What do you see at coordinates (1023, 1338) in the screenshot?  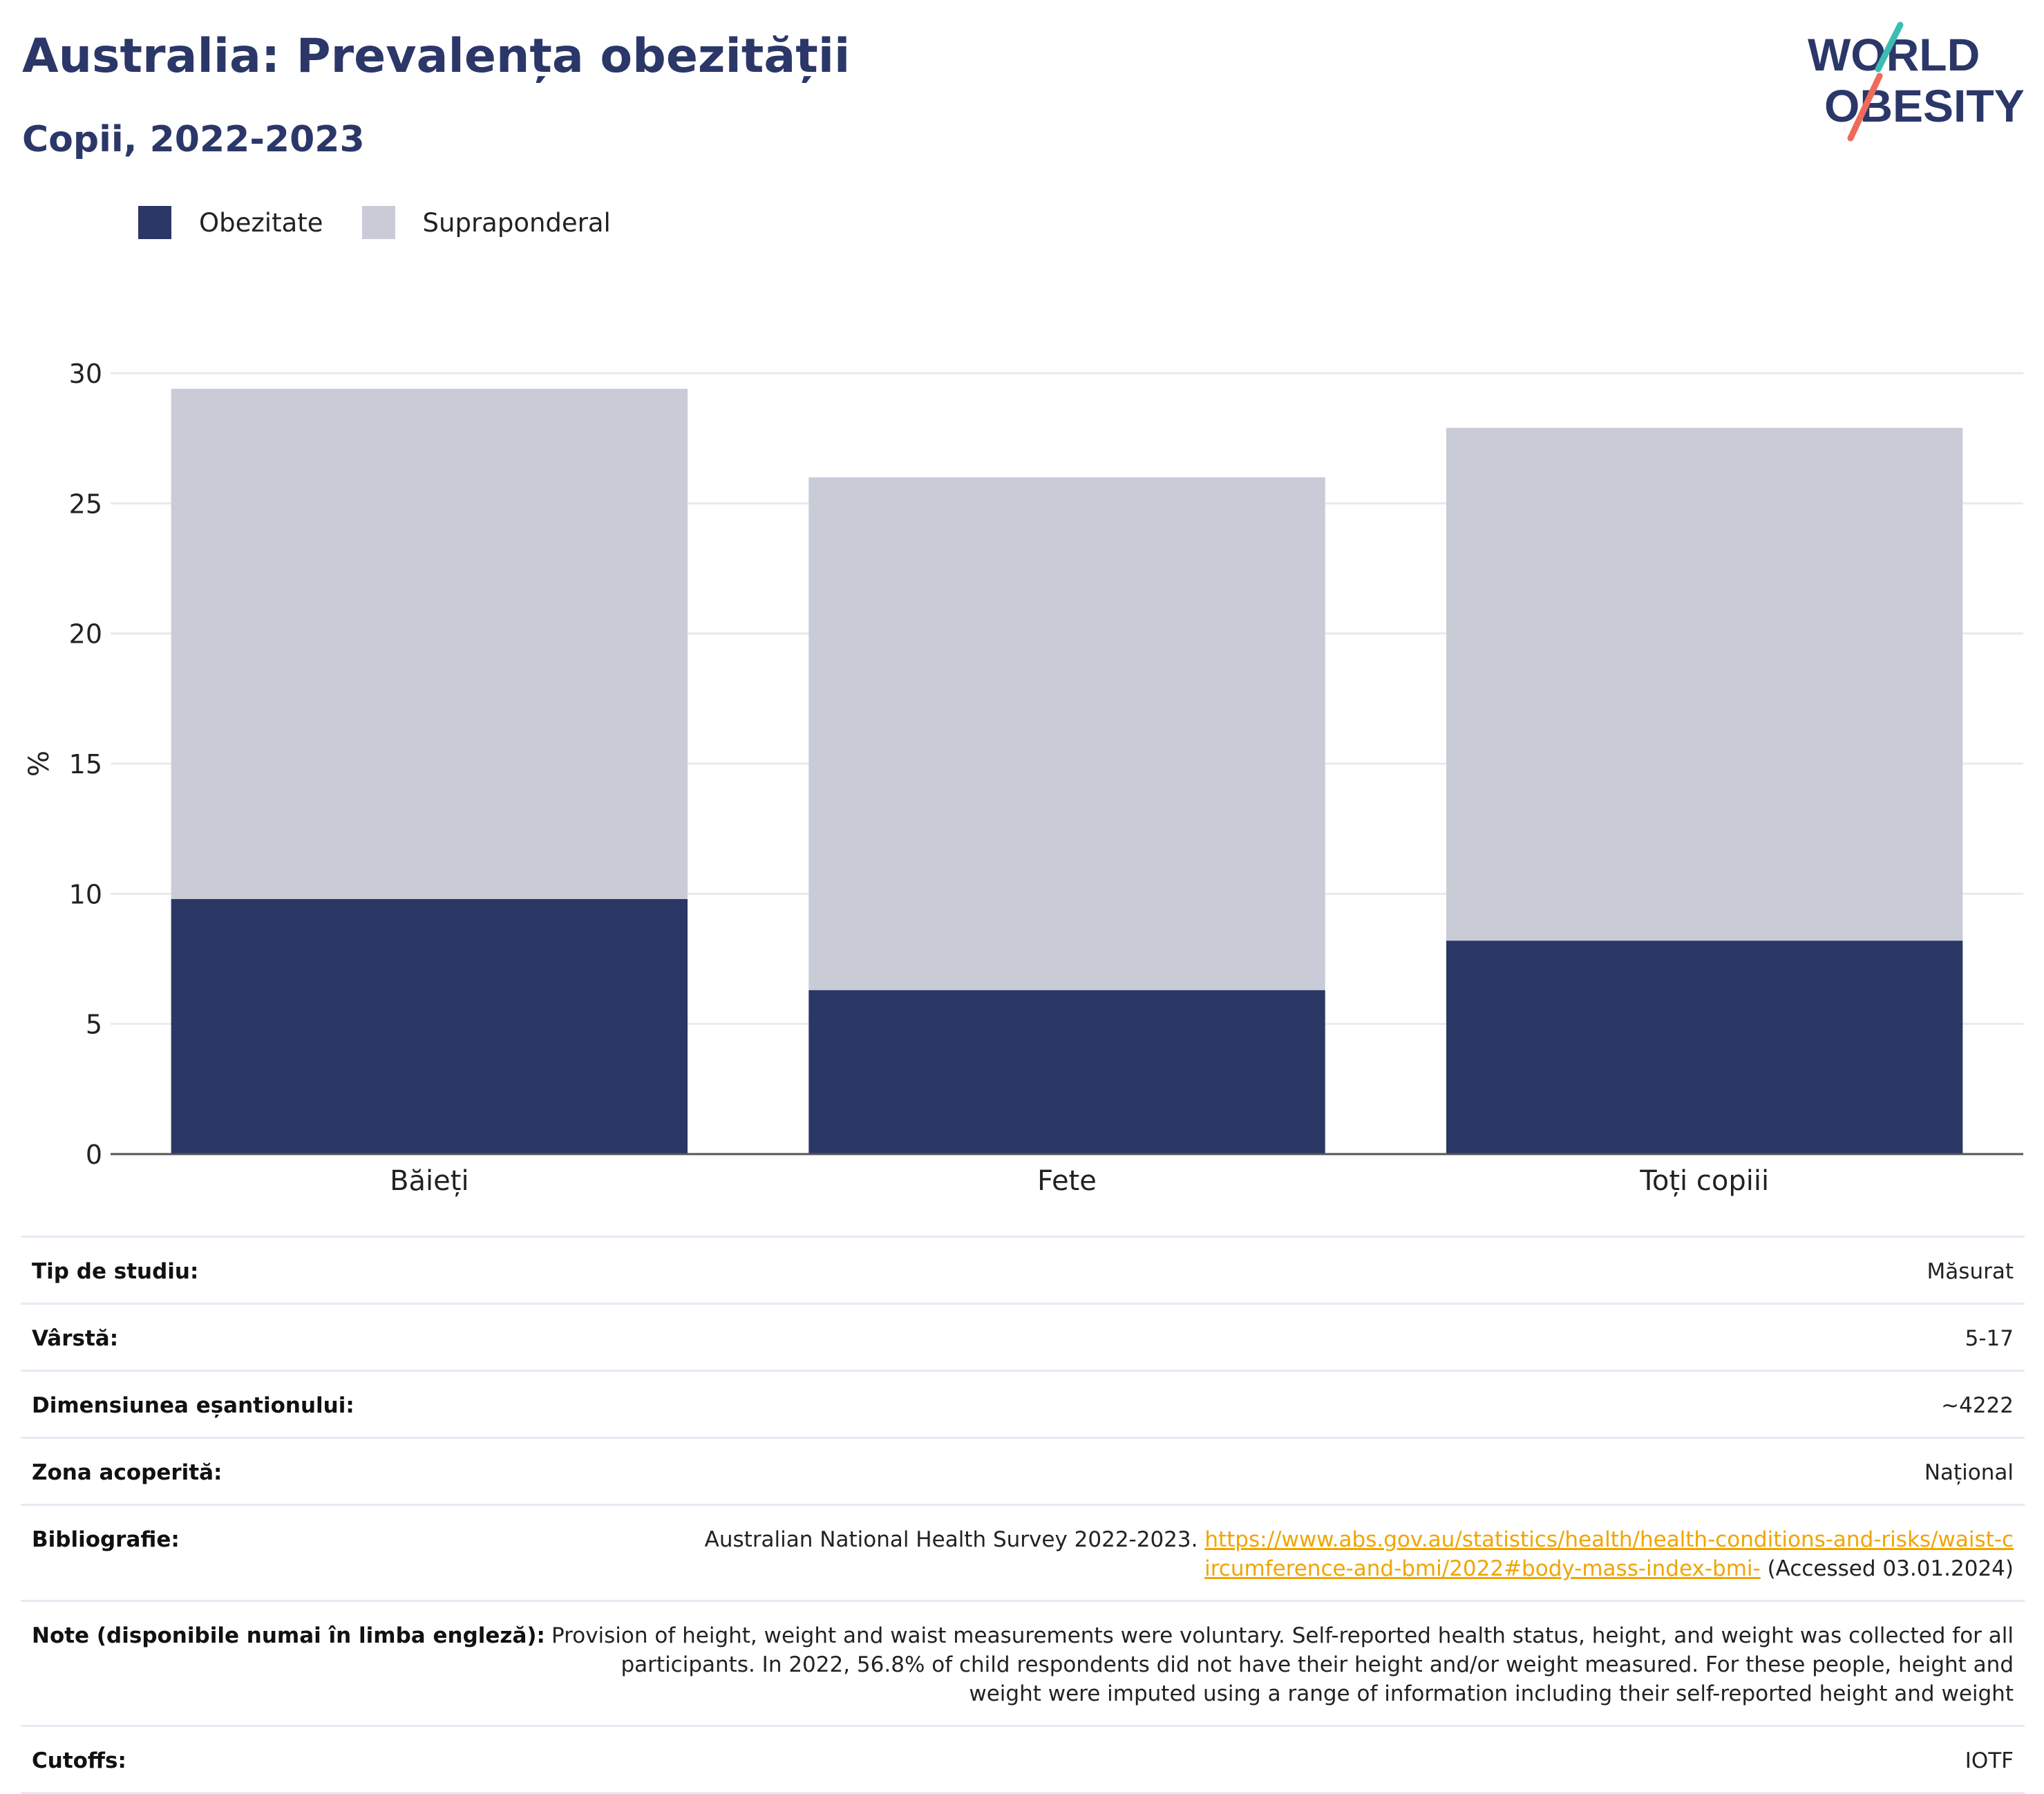 I see `table-row: Vârstă: 5-17` at bounding box center [1023, 1338].